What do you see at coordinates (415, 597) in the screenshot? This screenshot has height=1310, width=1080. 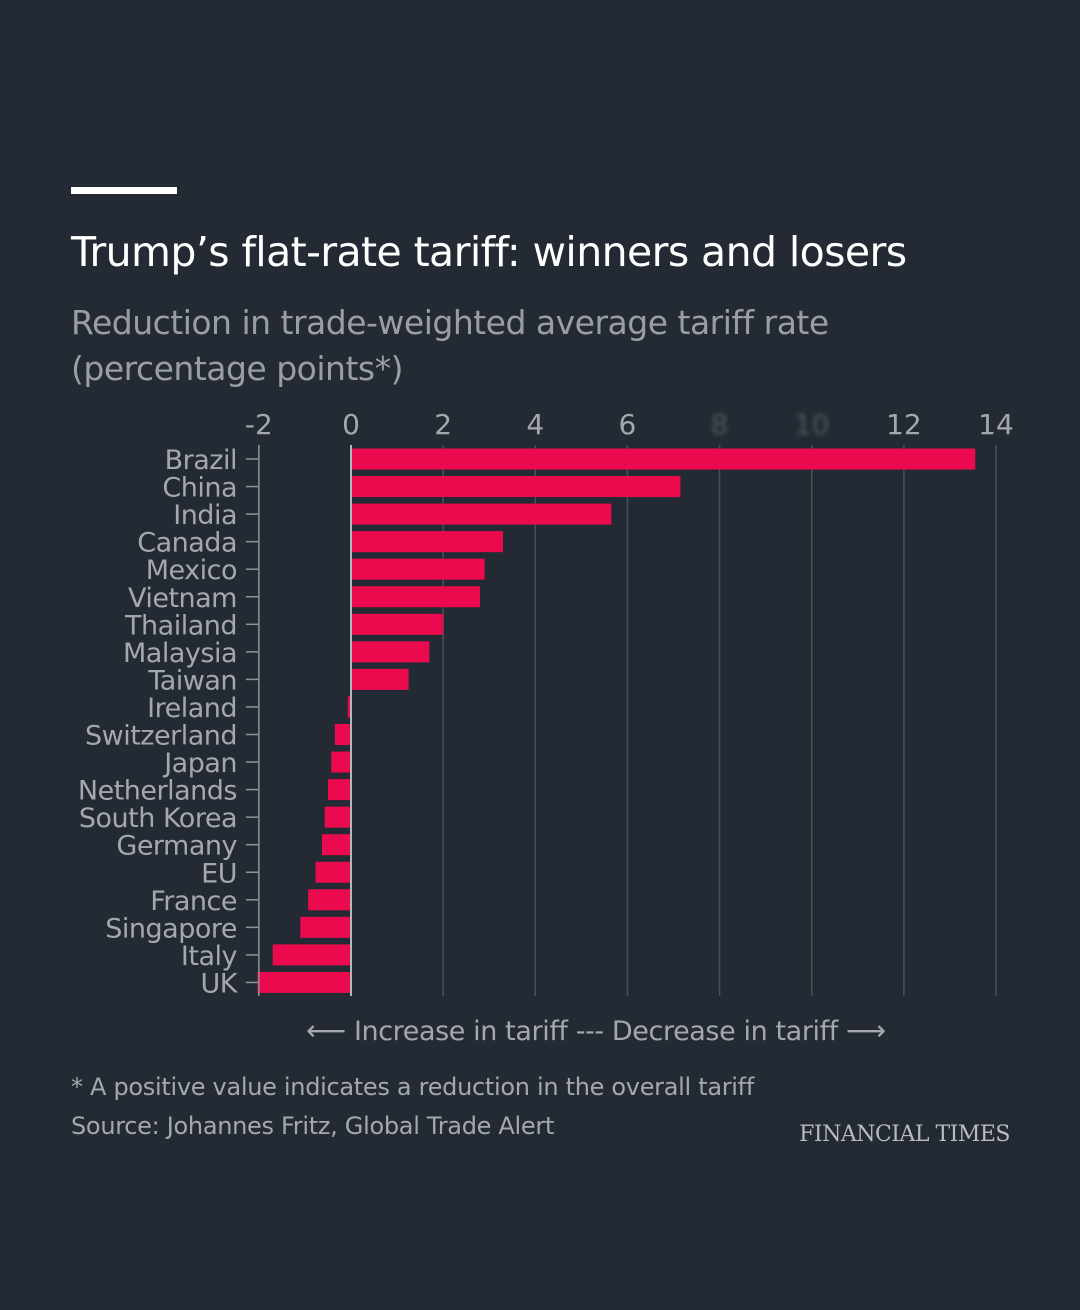 I see `bar-vietnam` at bounding box center [415, 597].